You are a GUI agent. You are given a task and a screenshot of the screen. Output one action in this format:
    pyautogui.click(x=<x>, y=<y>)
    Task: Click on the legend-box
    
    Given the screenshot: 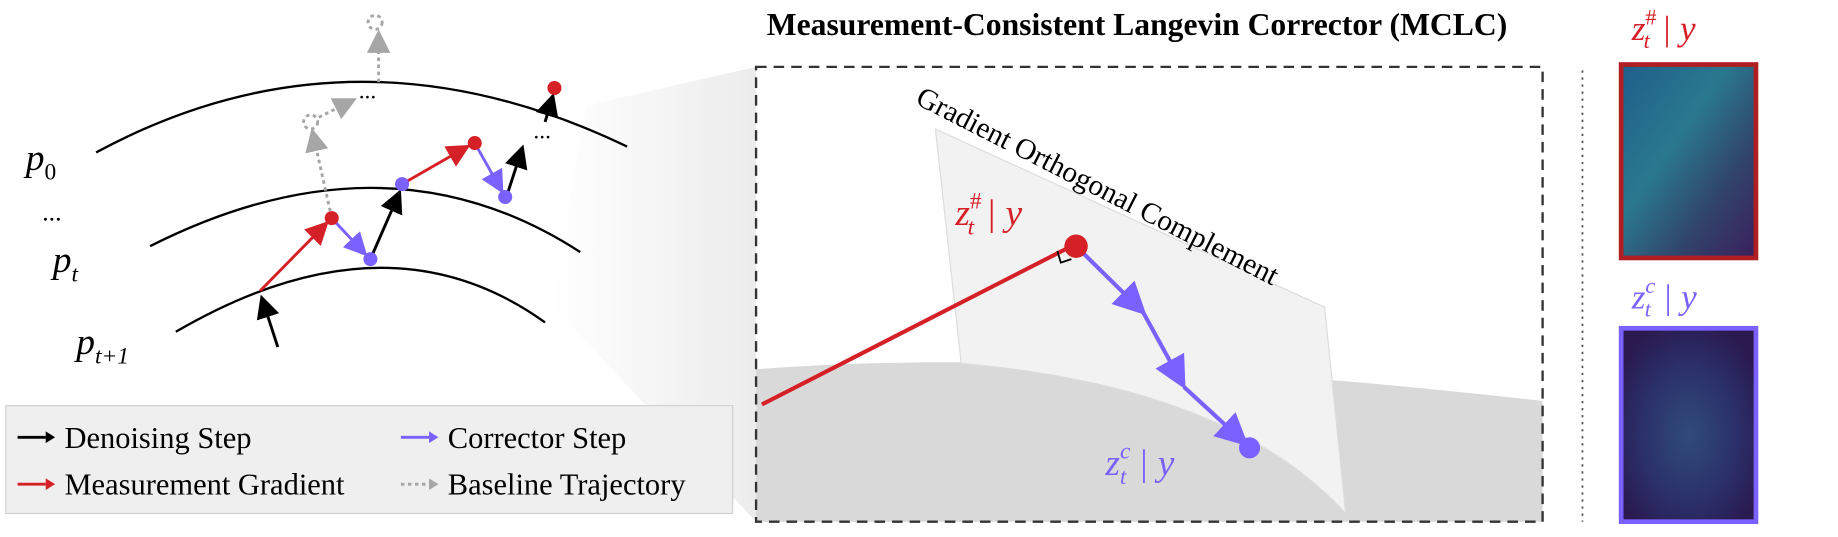 What is the action you would take?
    pyautogui.click(x=369, y=460)
    